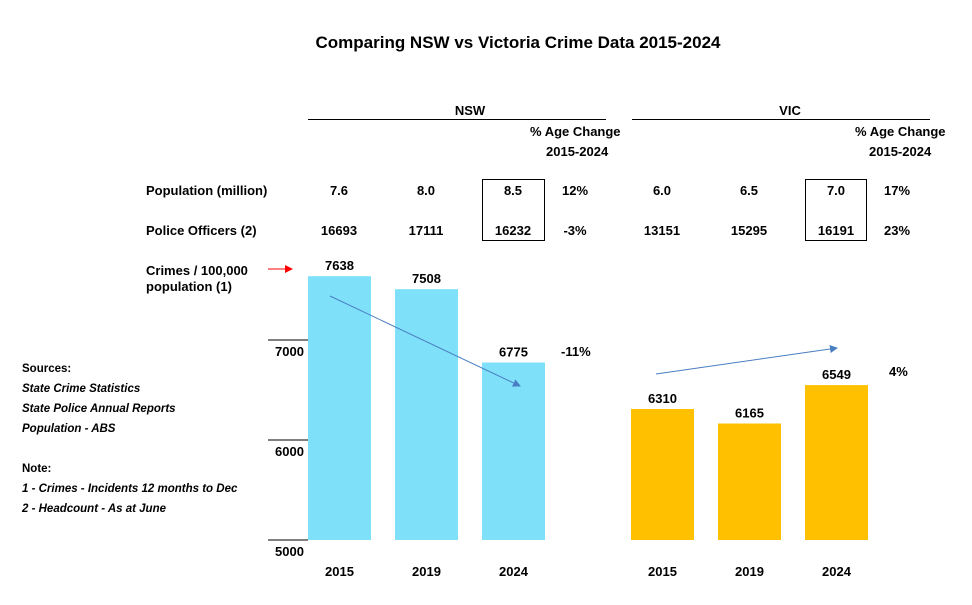  Describe the element at coordinates (426, 278) in the screenshot. I see `nsw-bar-value-2019: 7508` at that location.